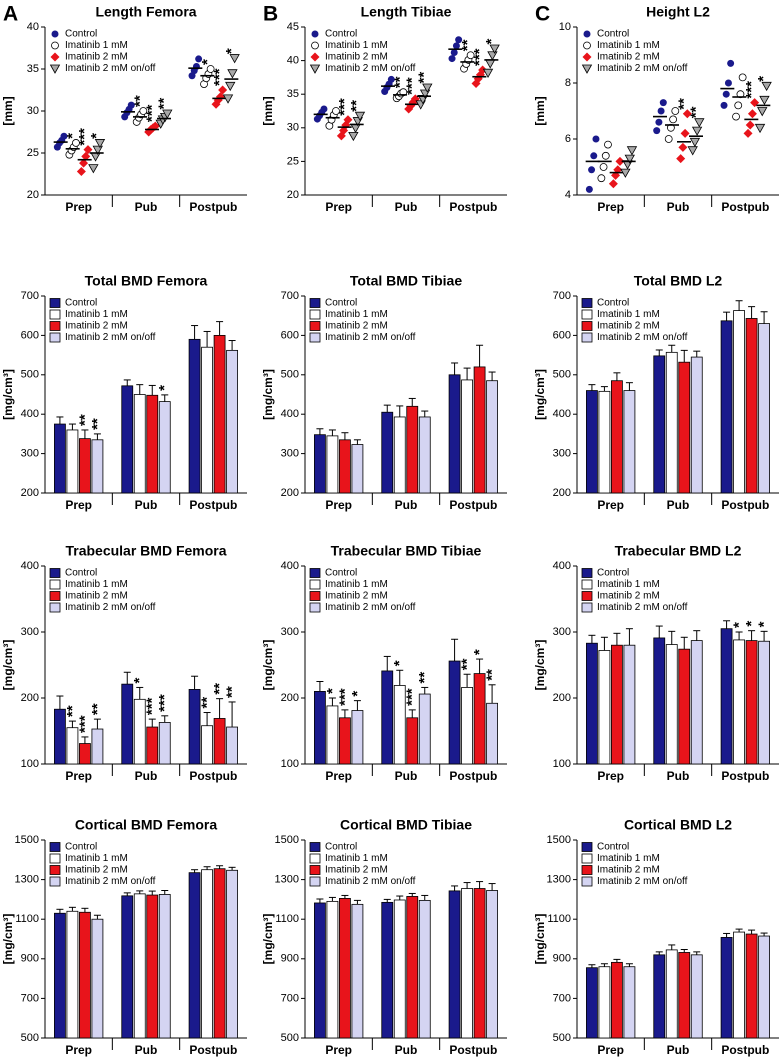  Describe the element at coordinates (678, 12) in the screenshot. I see `chart-title: Height L2` at that location.